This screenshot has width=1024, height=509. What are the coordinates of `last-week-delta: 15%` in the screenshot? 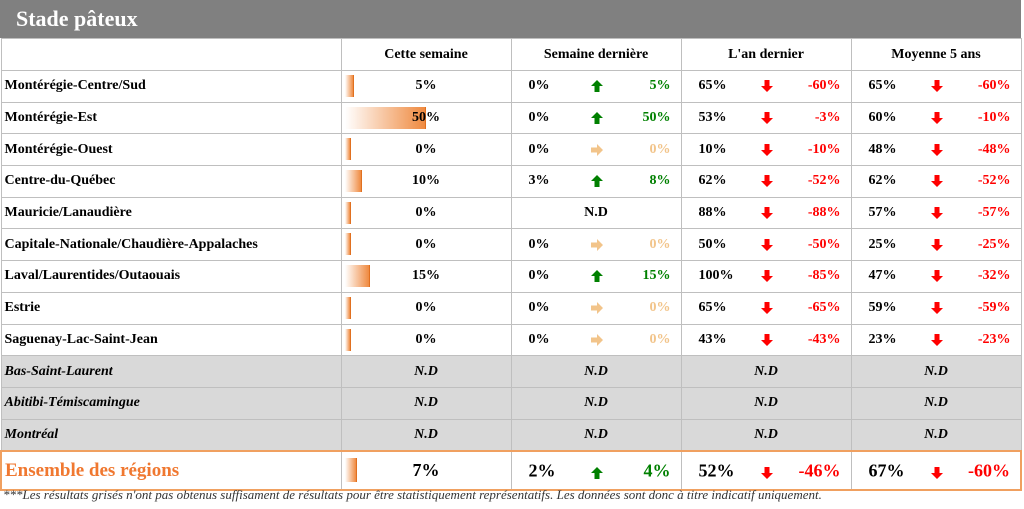 It's located at (656, 276).